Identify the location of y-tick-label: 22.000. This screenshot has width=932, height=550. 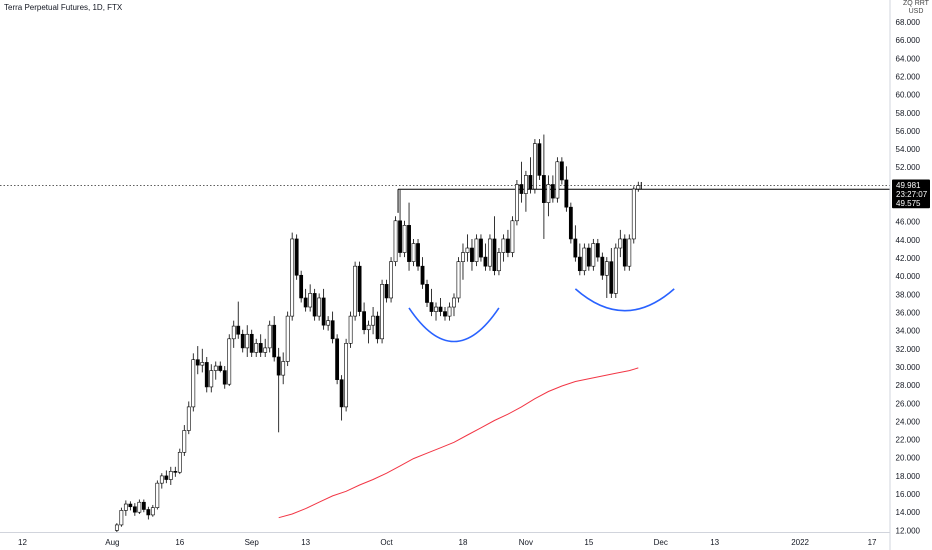
(908, 440).